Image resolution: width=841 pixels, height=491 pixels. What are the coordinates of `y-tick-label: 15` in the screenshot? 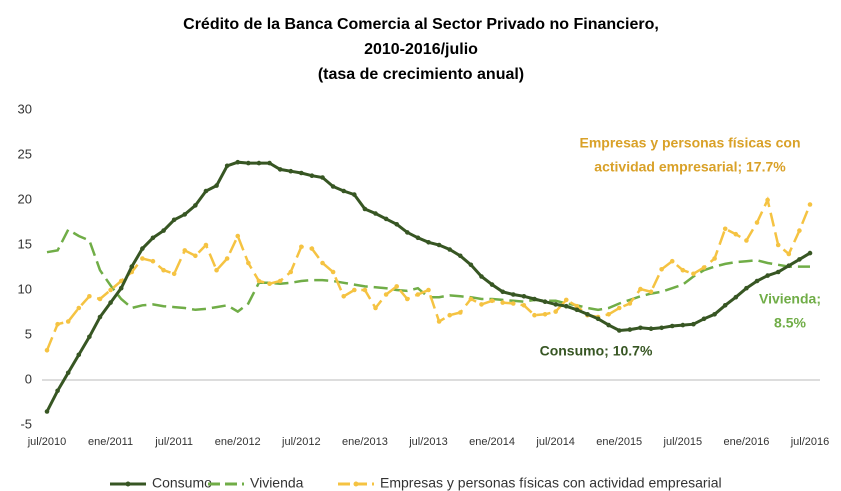 It's located at (25, 243).